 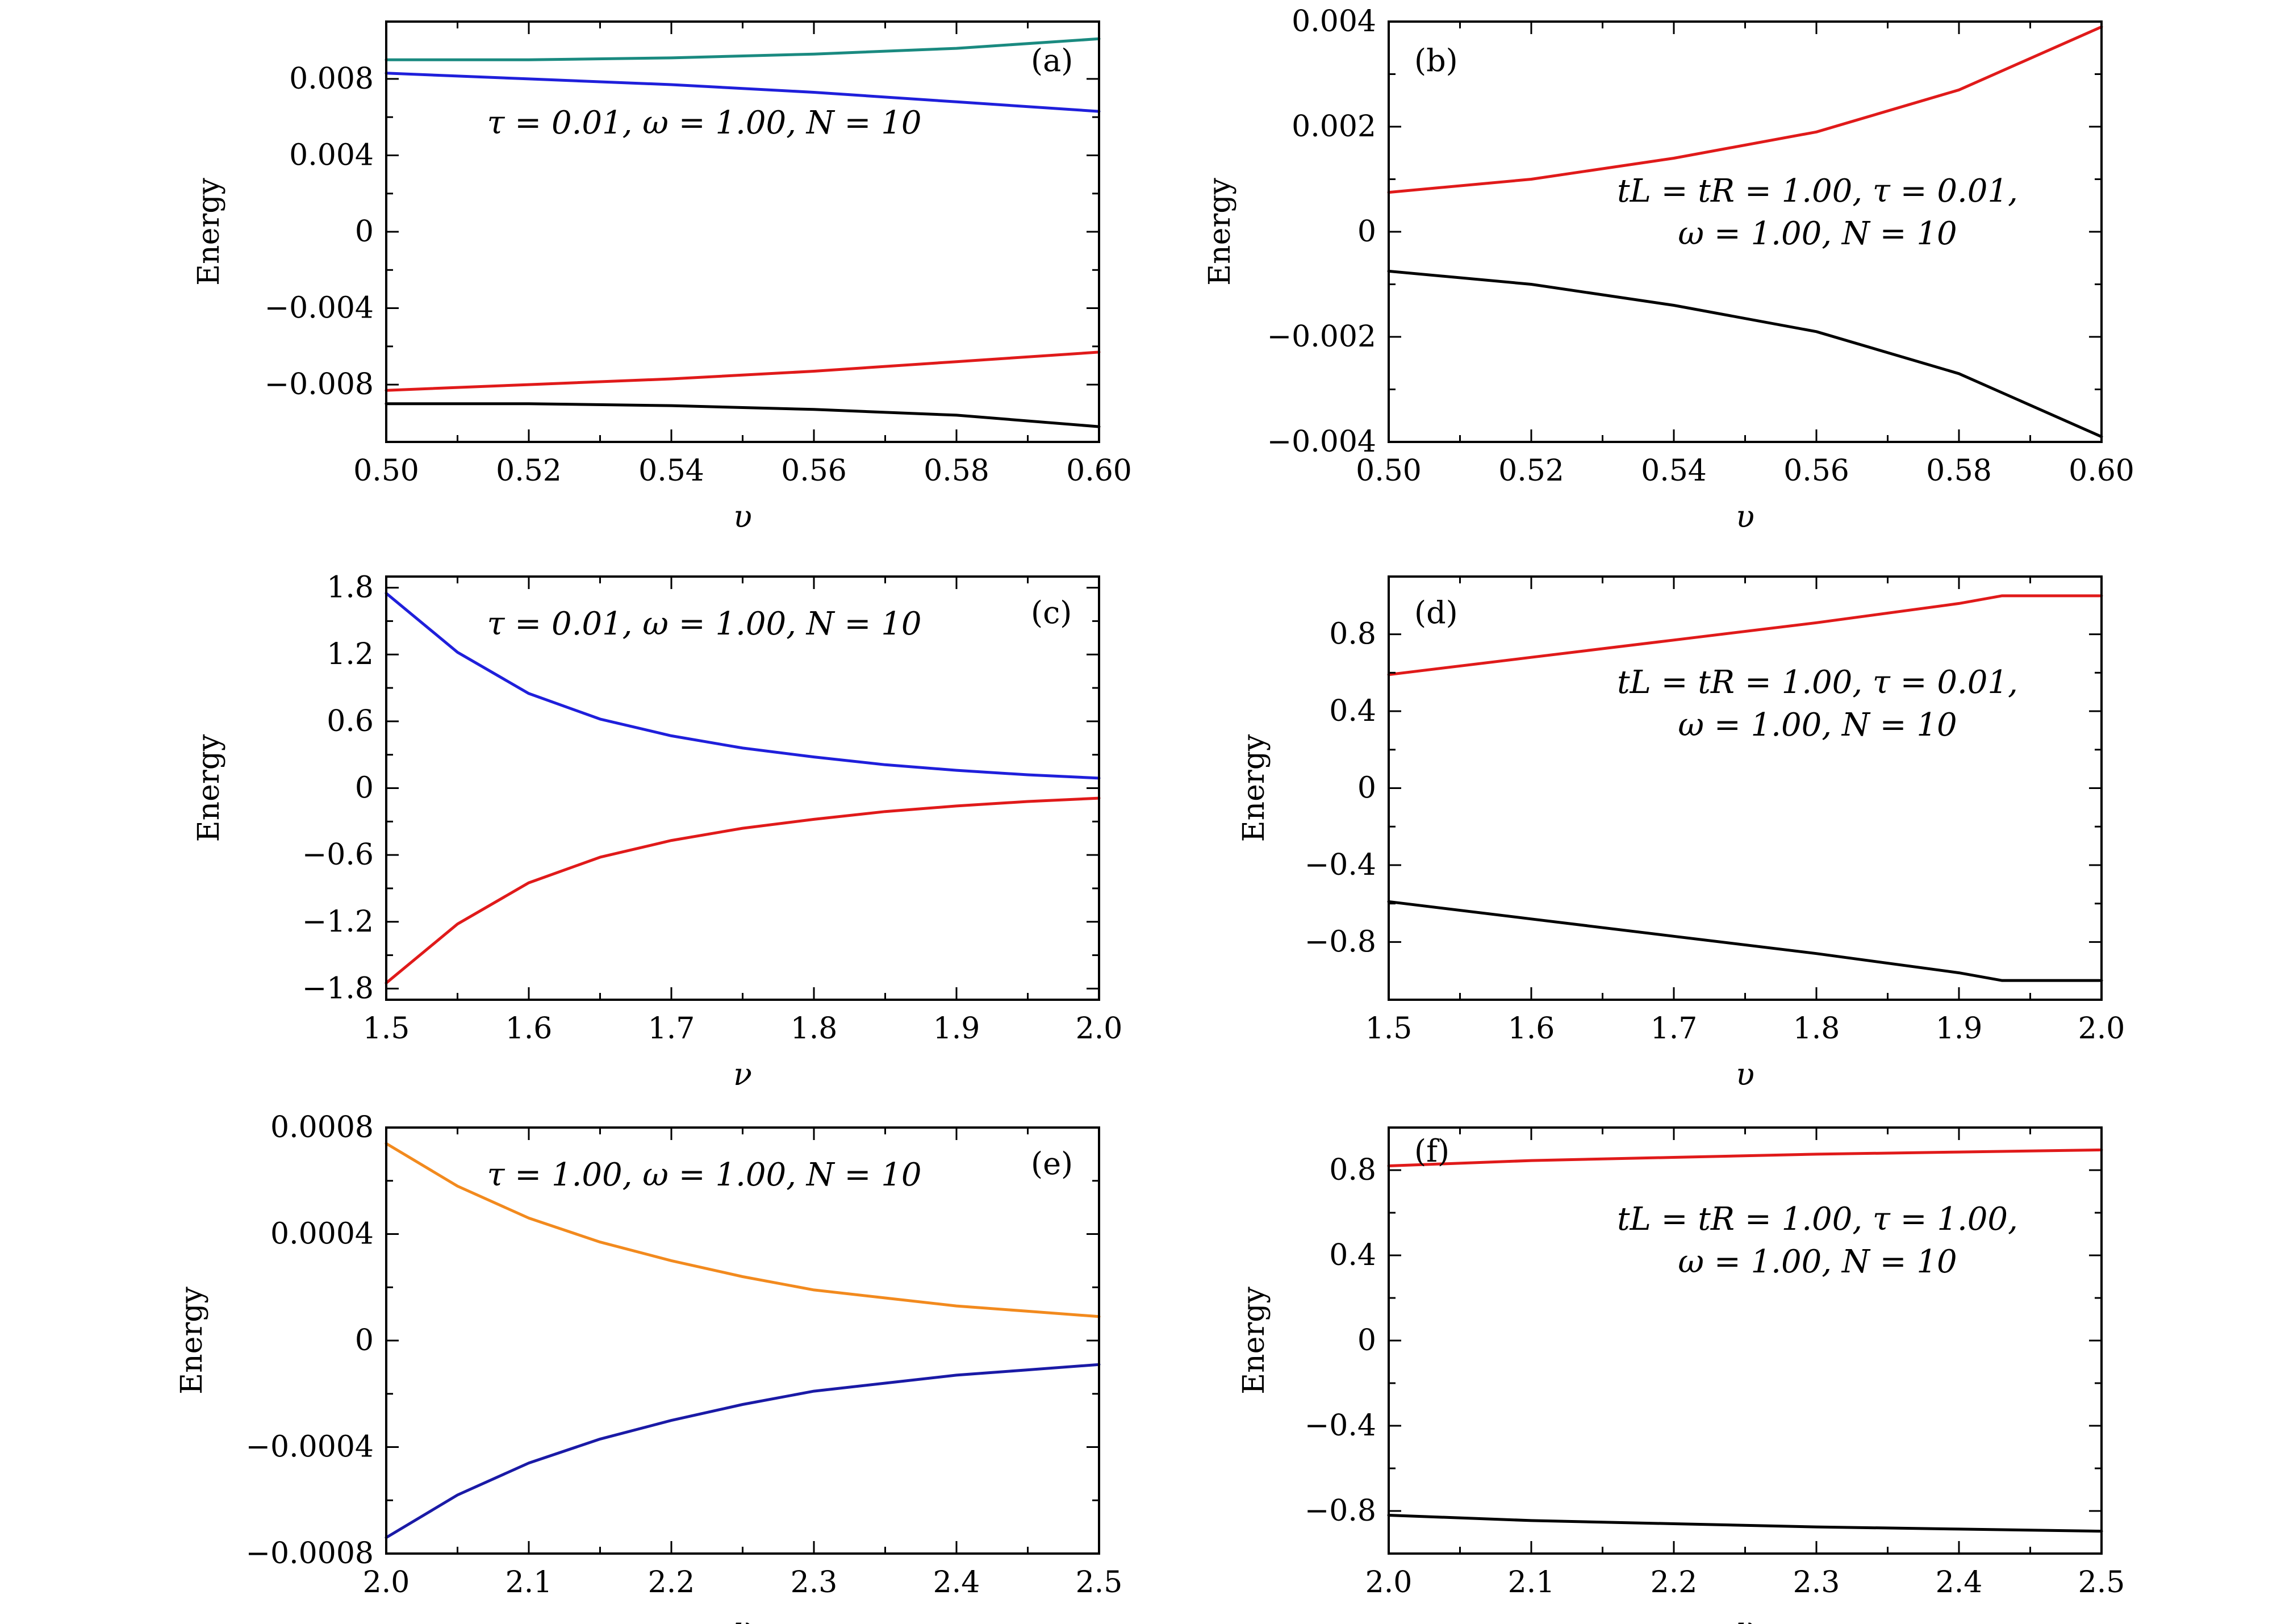 What do you see at coordinates (743, 1451) in the screenshot?
I see `series-navy-line` at bounding box center [743, 1451].